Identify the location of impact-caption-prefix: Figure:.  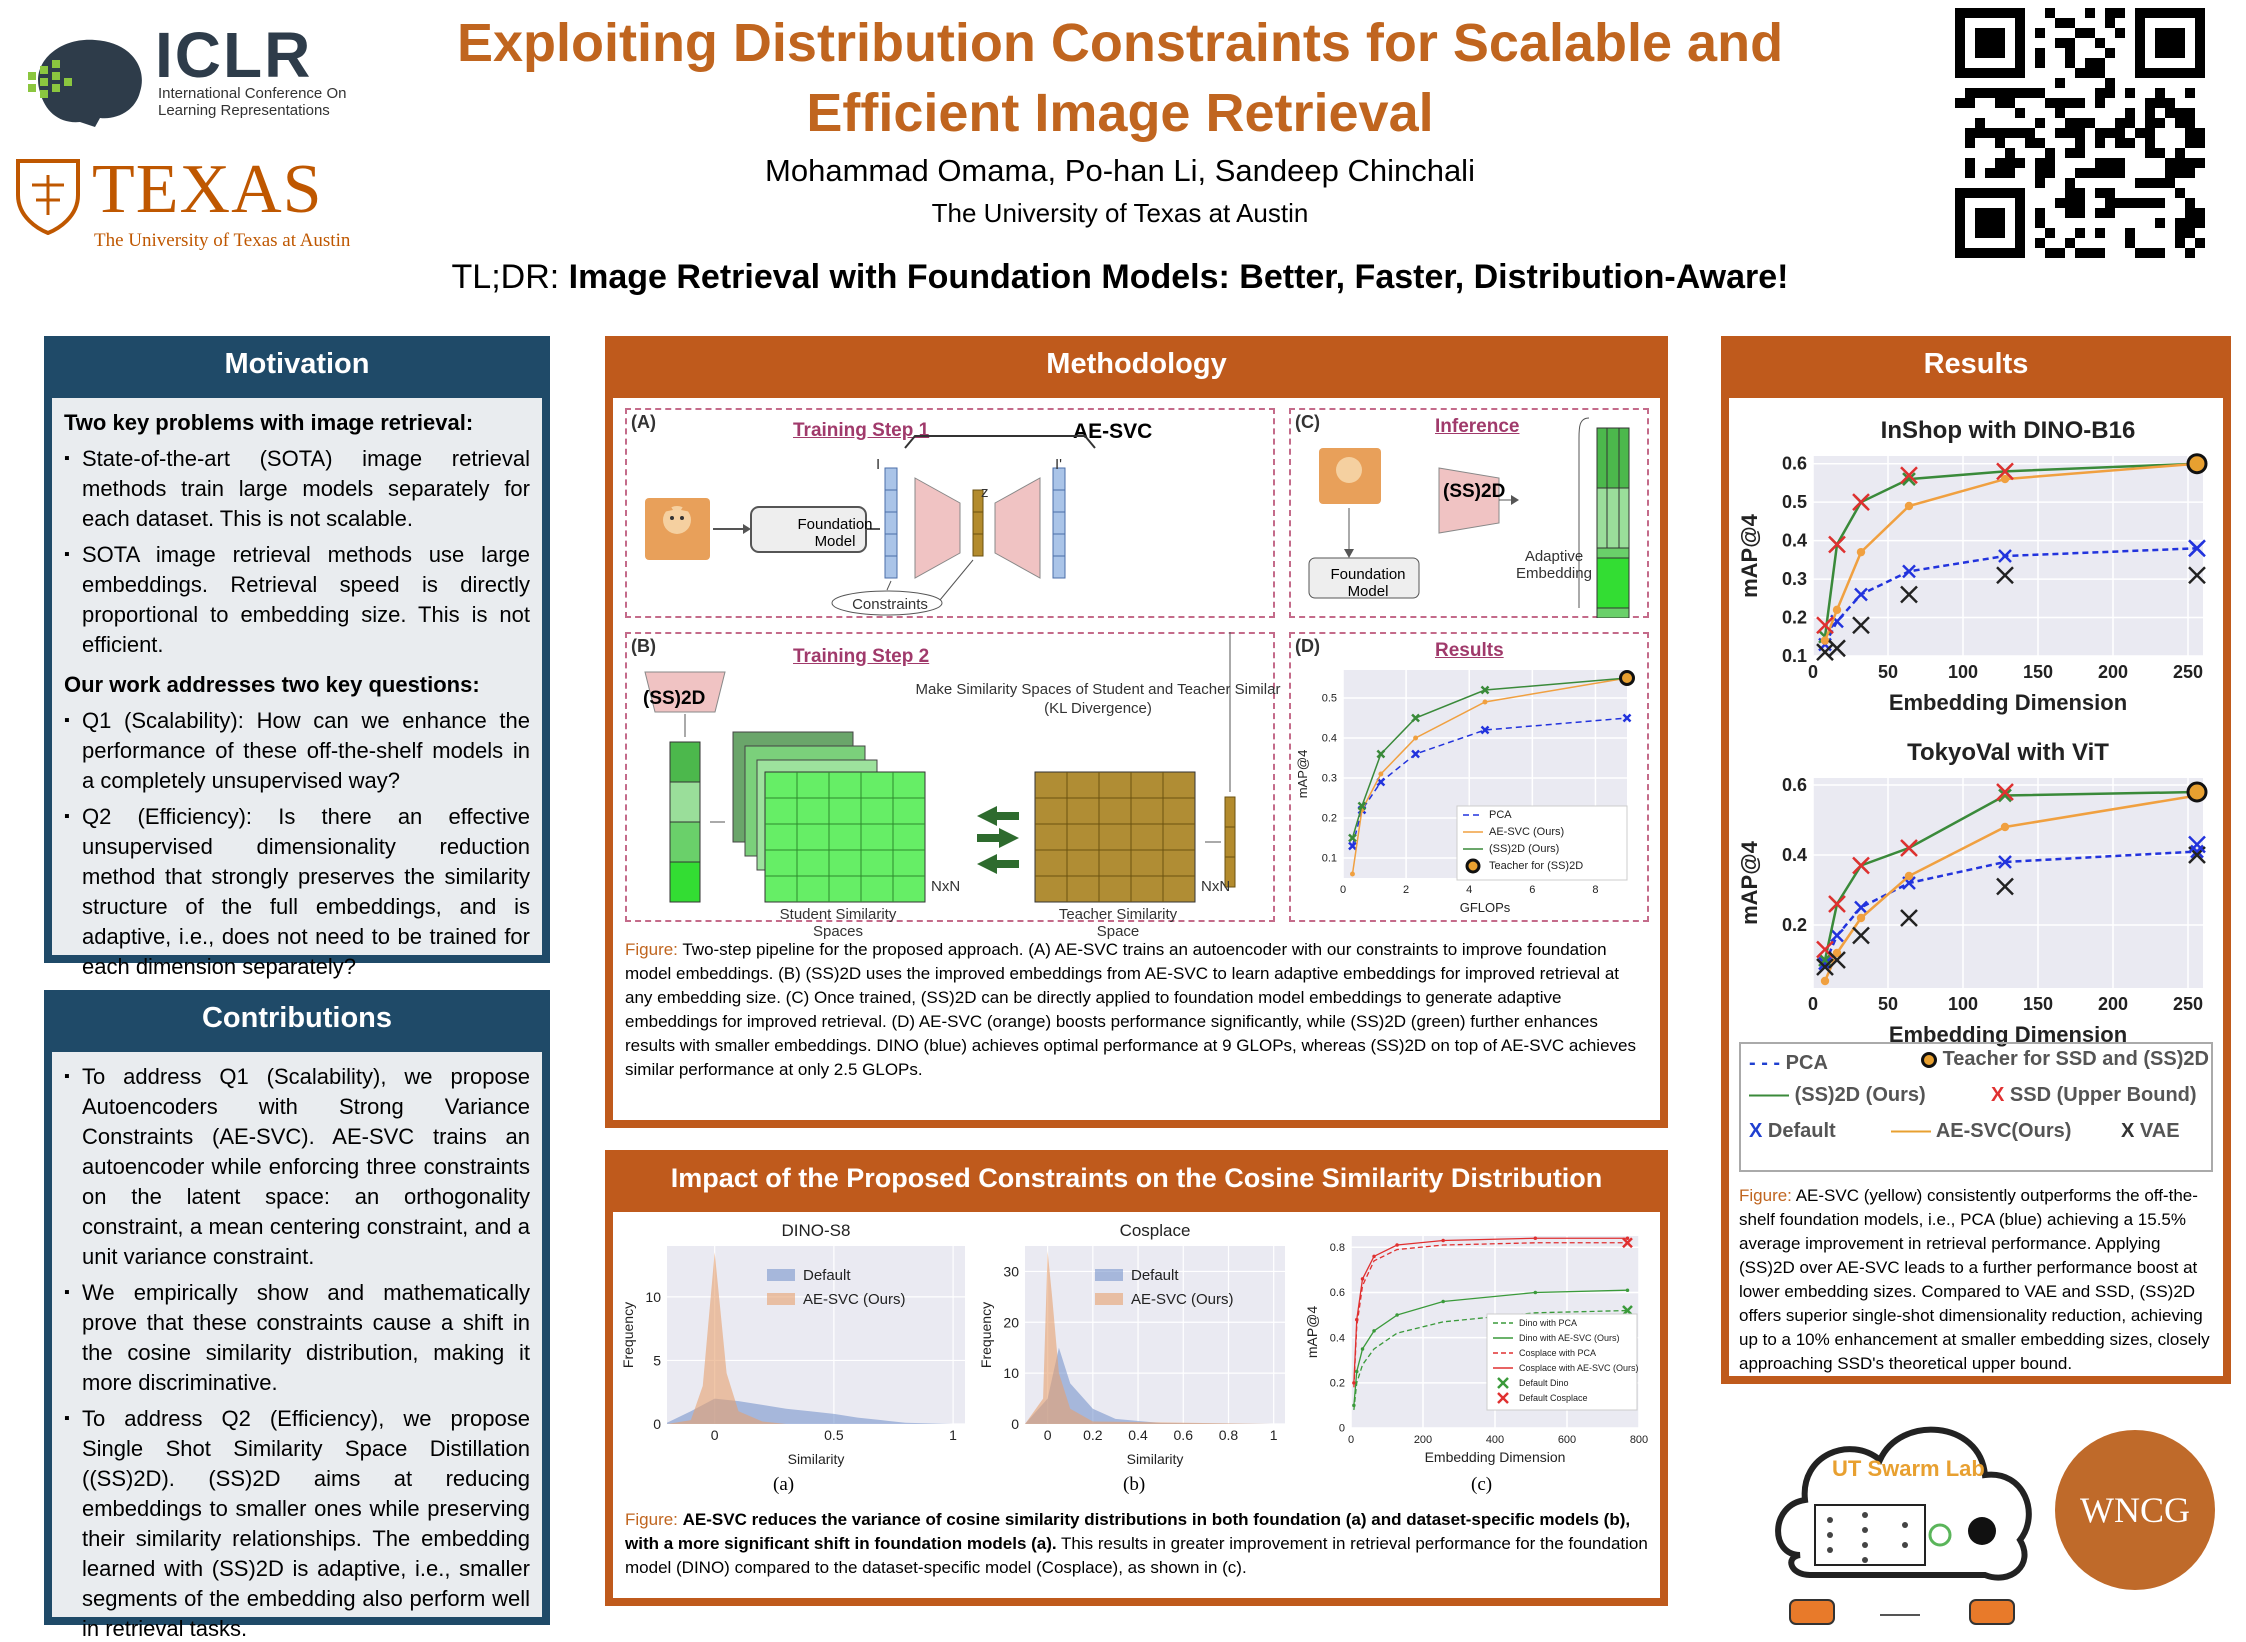
(651, 1519).